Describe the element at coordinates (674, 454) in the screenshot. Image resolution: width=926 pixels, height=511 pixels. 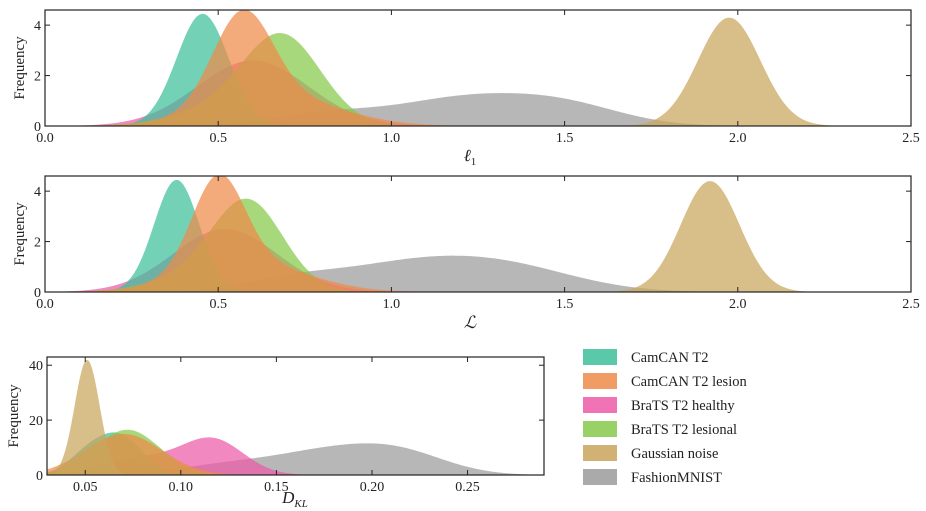
I see `legend-label: Gaussian noise` at that location.